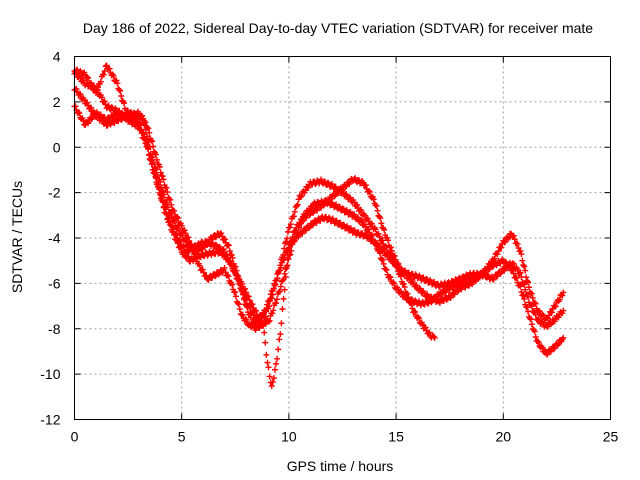 This screenshot has width=640, height=480. What do you see at coordinates (182, 437) in the screenshot?
I see `x-tick-label: 5` at bounding box center [182, 437].